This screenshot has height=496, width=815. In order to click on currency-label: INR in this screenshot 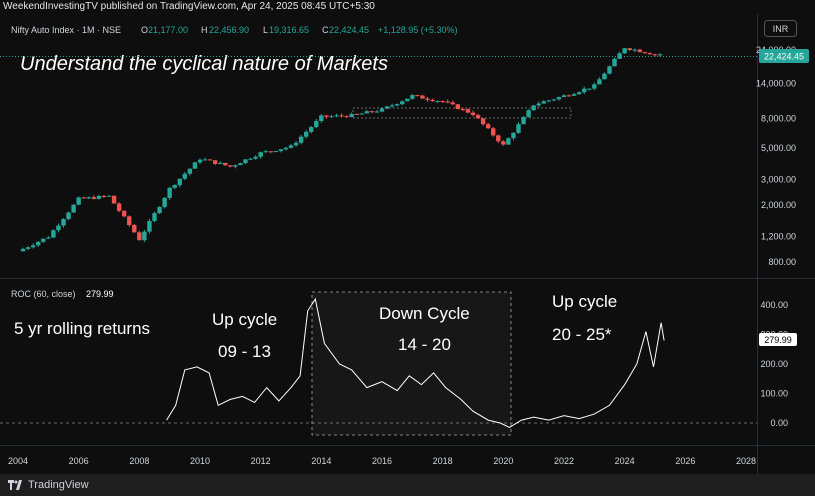, I will do `click(781, 29)`.